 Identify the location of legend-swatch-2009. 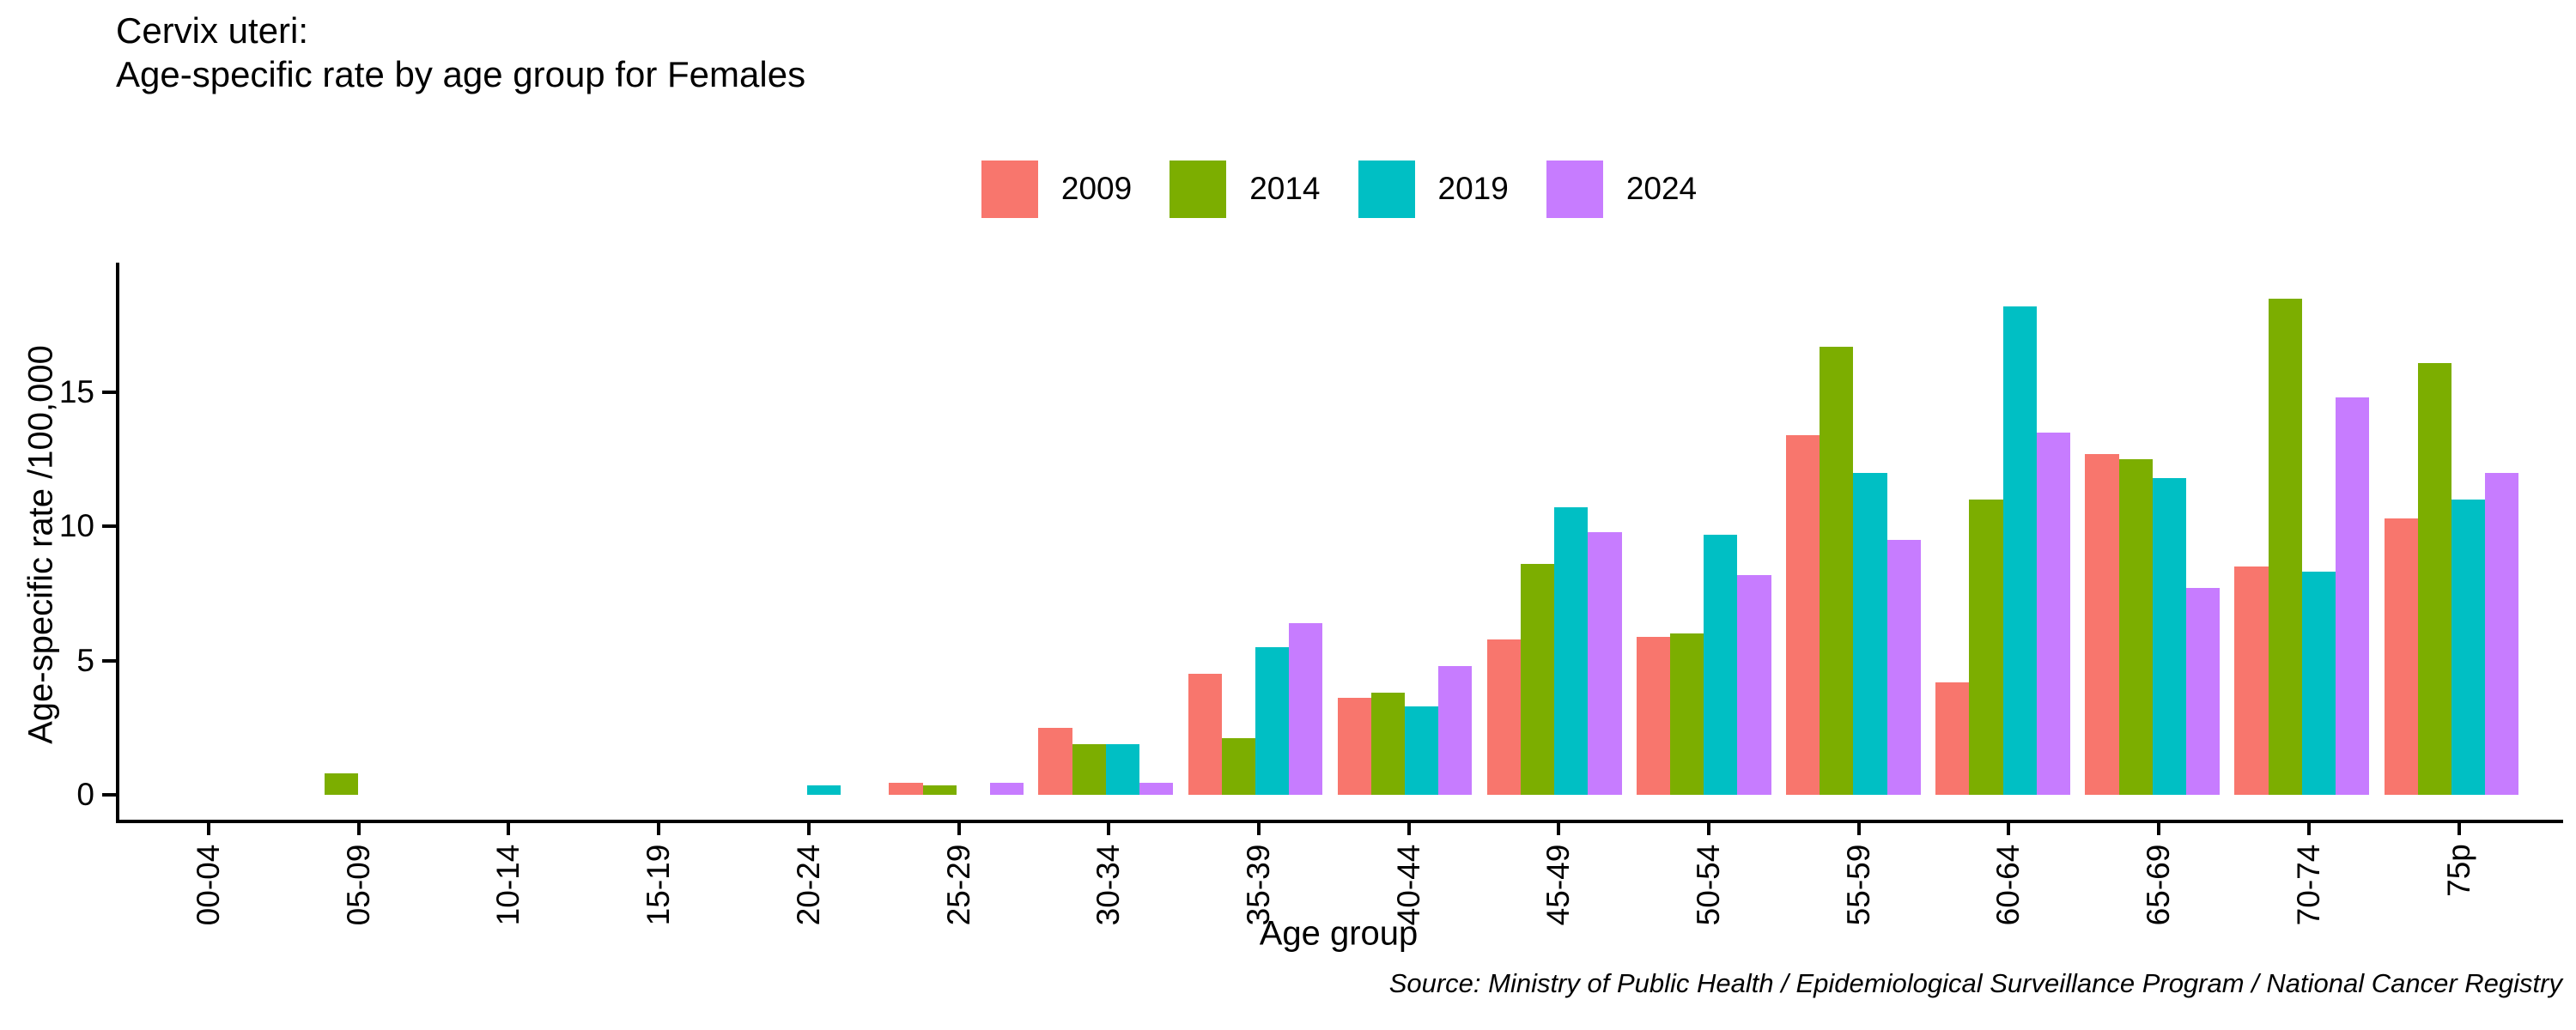
(1009, 189).